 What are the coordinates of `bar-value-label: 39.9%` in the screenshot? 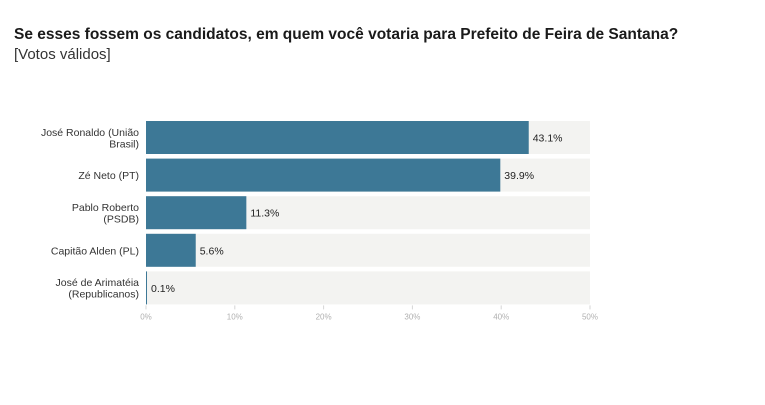 It's located at (519, 176).